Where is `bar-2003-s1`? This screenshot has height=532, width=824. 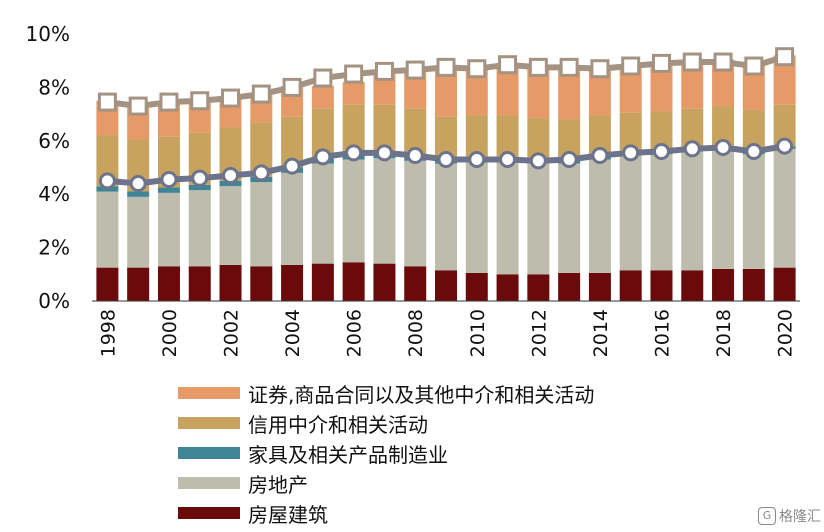
bar-2003-s1 is located at coordinates (261, 224).